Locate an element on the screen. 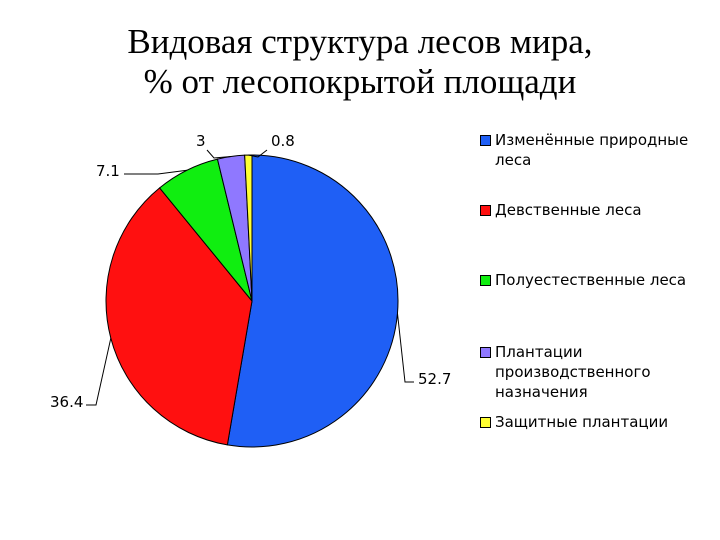 This screenshot has height=540, width=720. data-label-4: 3 is located at coordinates (201, 141).